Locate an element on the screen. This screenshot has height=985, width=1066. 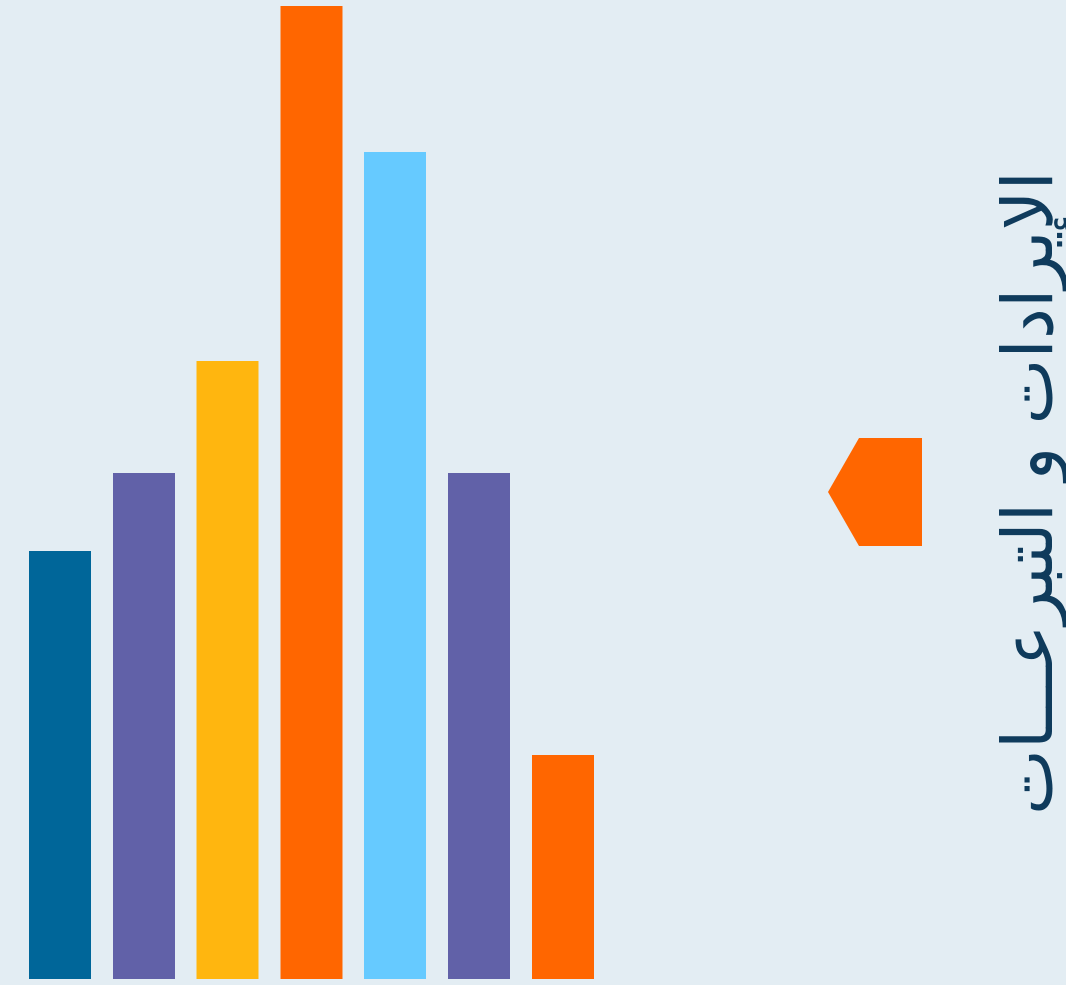
chart-title: الإيرادات و التبرعـــات is located at coordinates (1028, 492).